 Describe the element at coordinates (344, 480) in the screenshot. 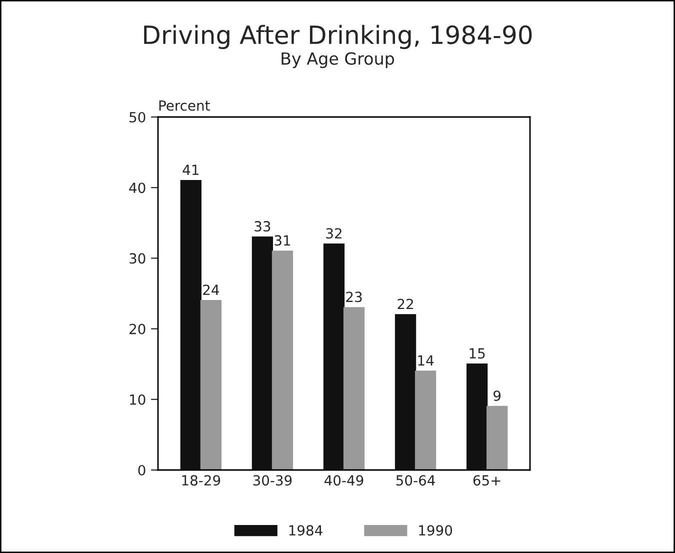

I see `x-tick-label: 40-49` at that location.